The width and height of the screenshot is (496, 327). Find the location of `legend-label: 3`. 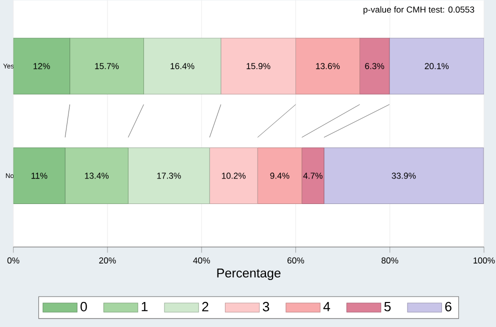

legend-label: 3 is located at coordinates (266, 307).